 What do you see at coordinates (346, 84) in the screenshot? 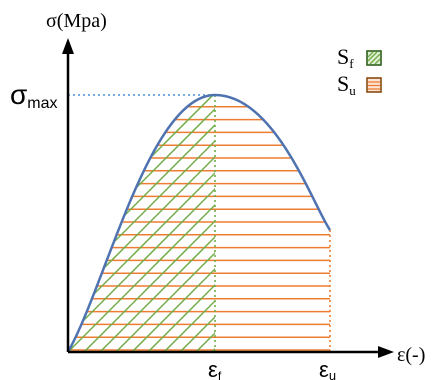
I see `legend-su-label: Su` at bounding box center [346, 84].